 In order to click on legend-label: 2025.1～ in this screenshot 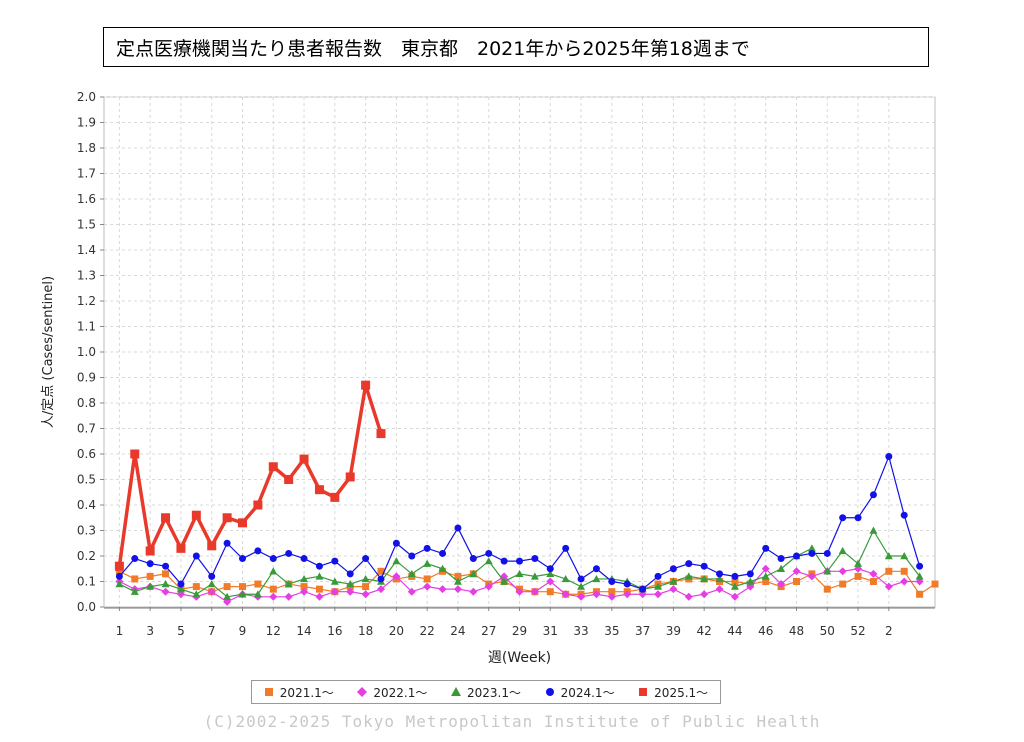, I will do `click(681, 692)`.